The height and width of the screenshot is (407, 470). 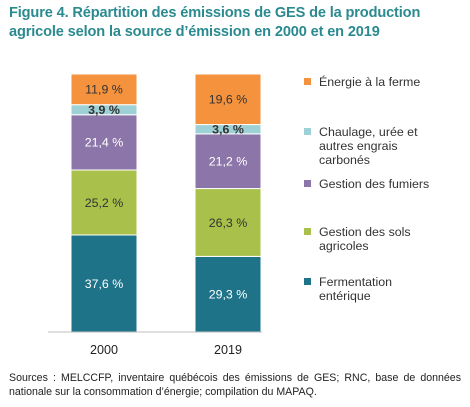 I want to click on x-axis-labels: 2000 2019, so click(x=166, y=350).